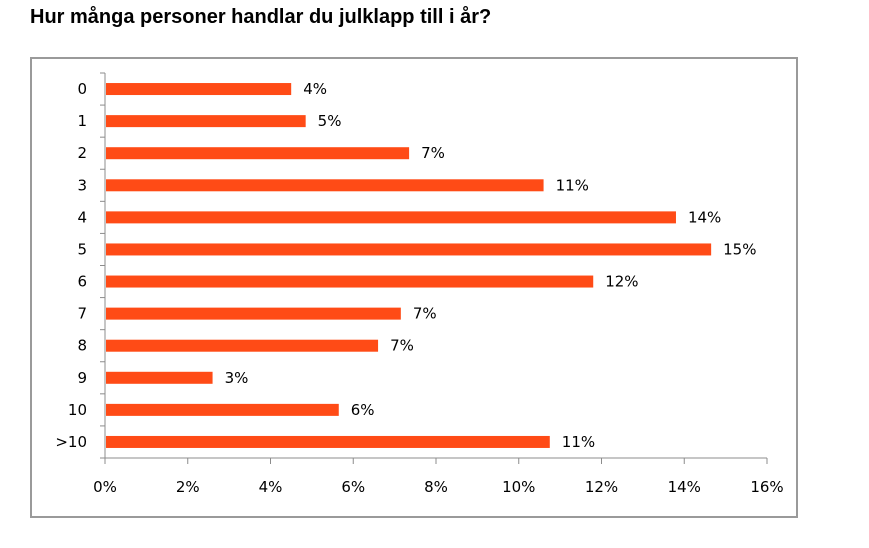 This screenshot has width=869, height=548. What do you see at coordinates (71, 265) in the screenshot?
I see `category-labels: 0 1 2 3 4 5 6 7 8 9 10 >10` at bounding box center [71, 265].